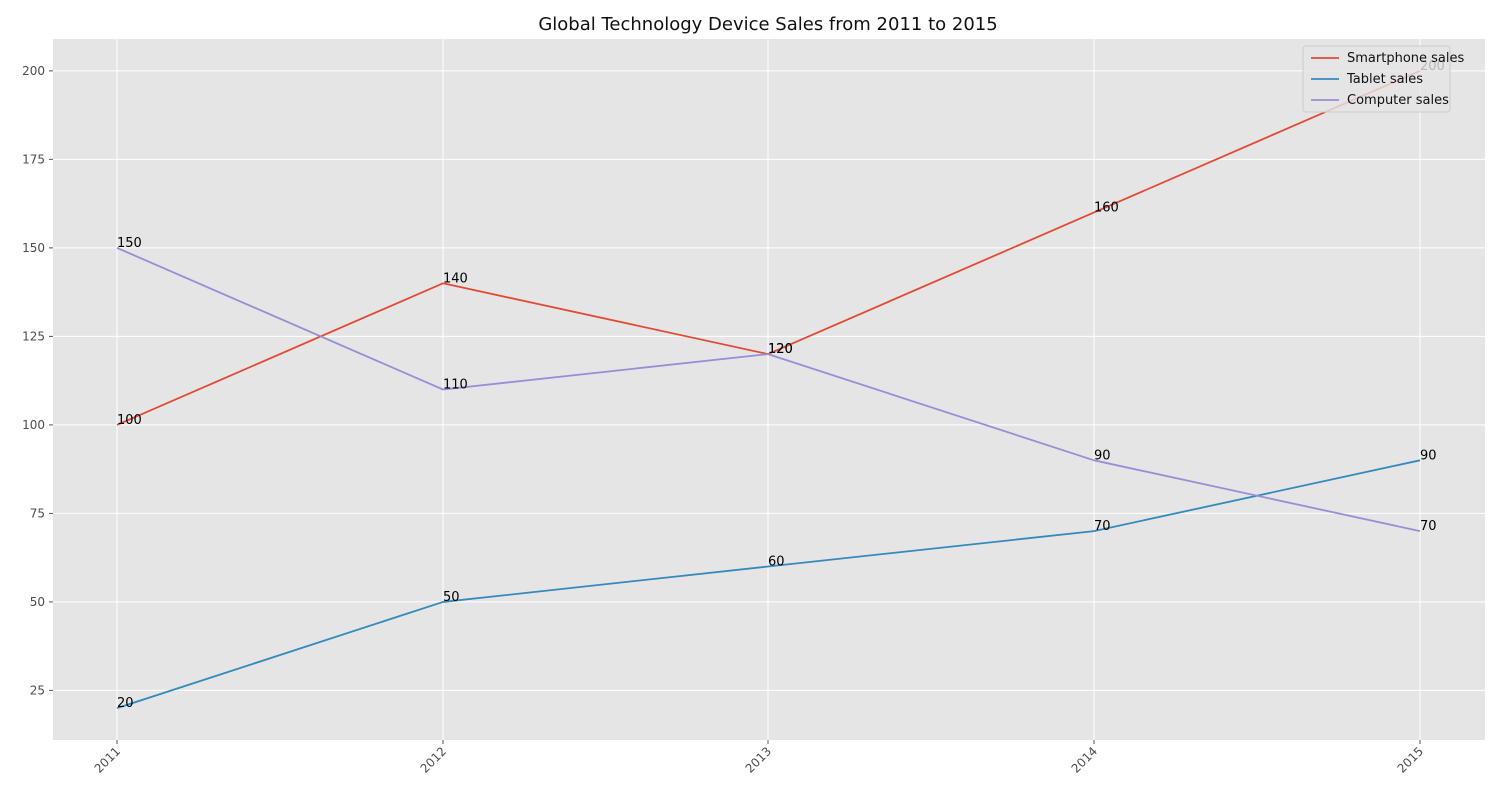 The image size is (1500, 800). Describe the element at coordinates (1405, 58) in the screenshot. I see `legend-entry: Smartphone sales` at that location.